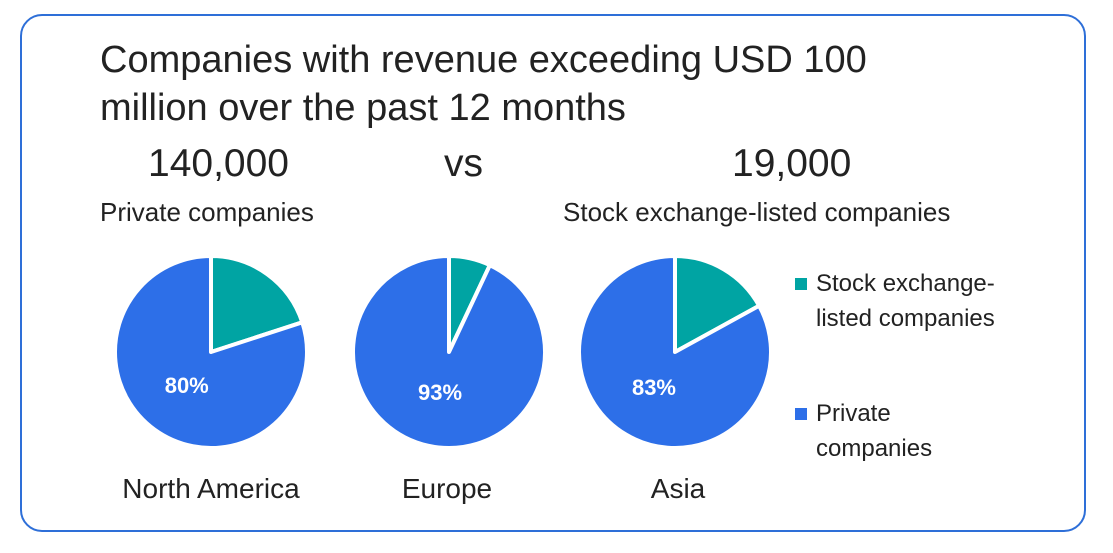  What do you see at coordinates (211, 352) in the screenshot?
I see `pie-slice-north-america-private` at bounding box center [211, 352].